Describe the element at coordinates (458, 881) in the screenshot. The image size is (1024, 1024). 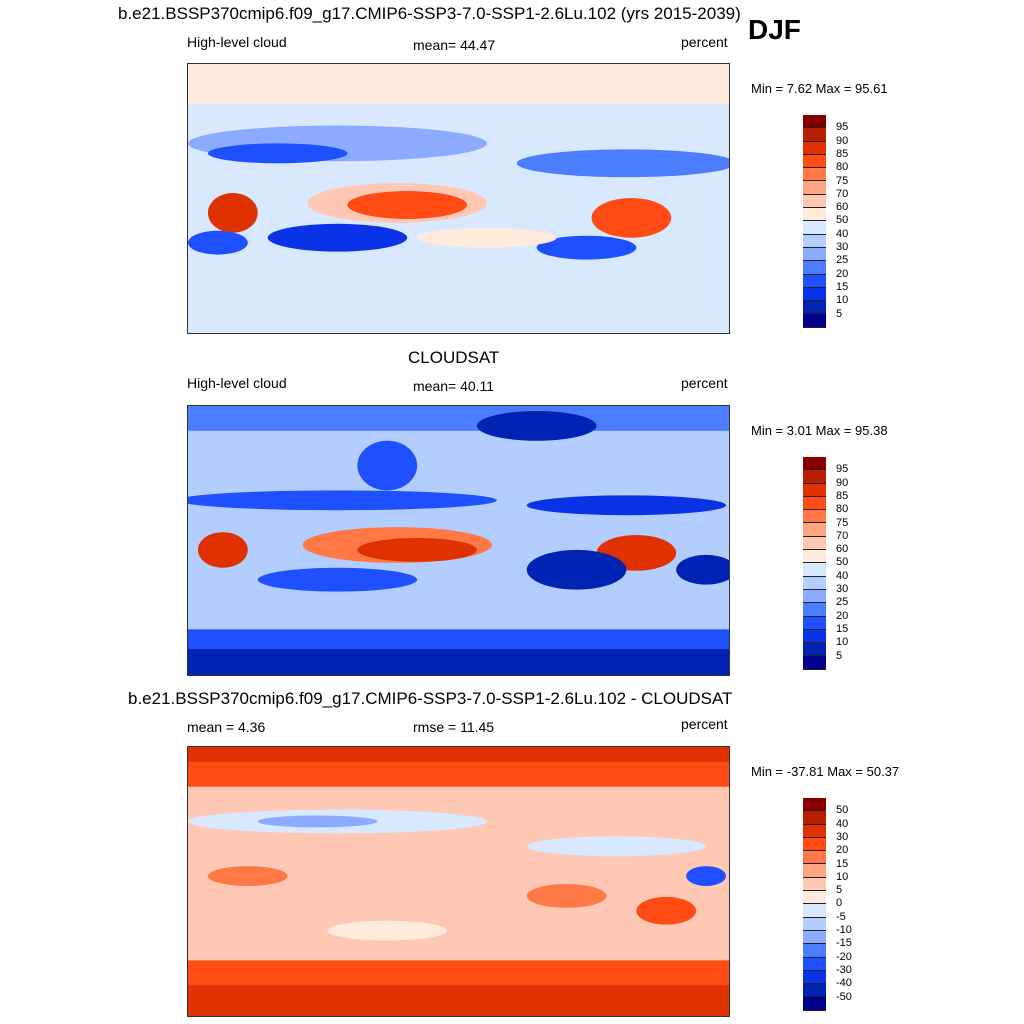
I see `panel3-map` at that location.